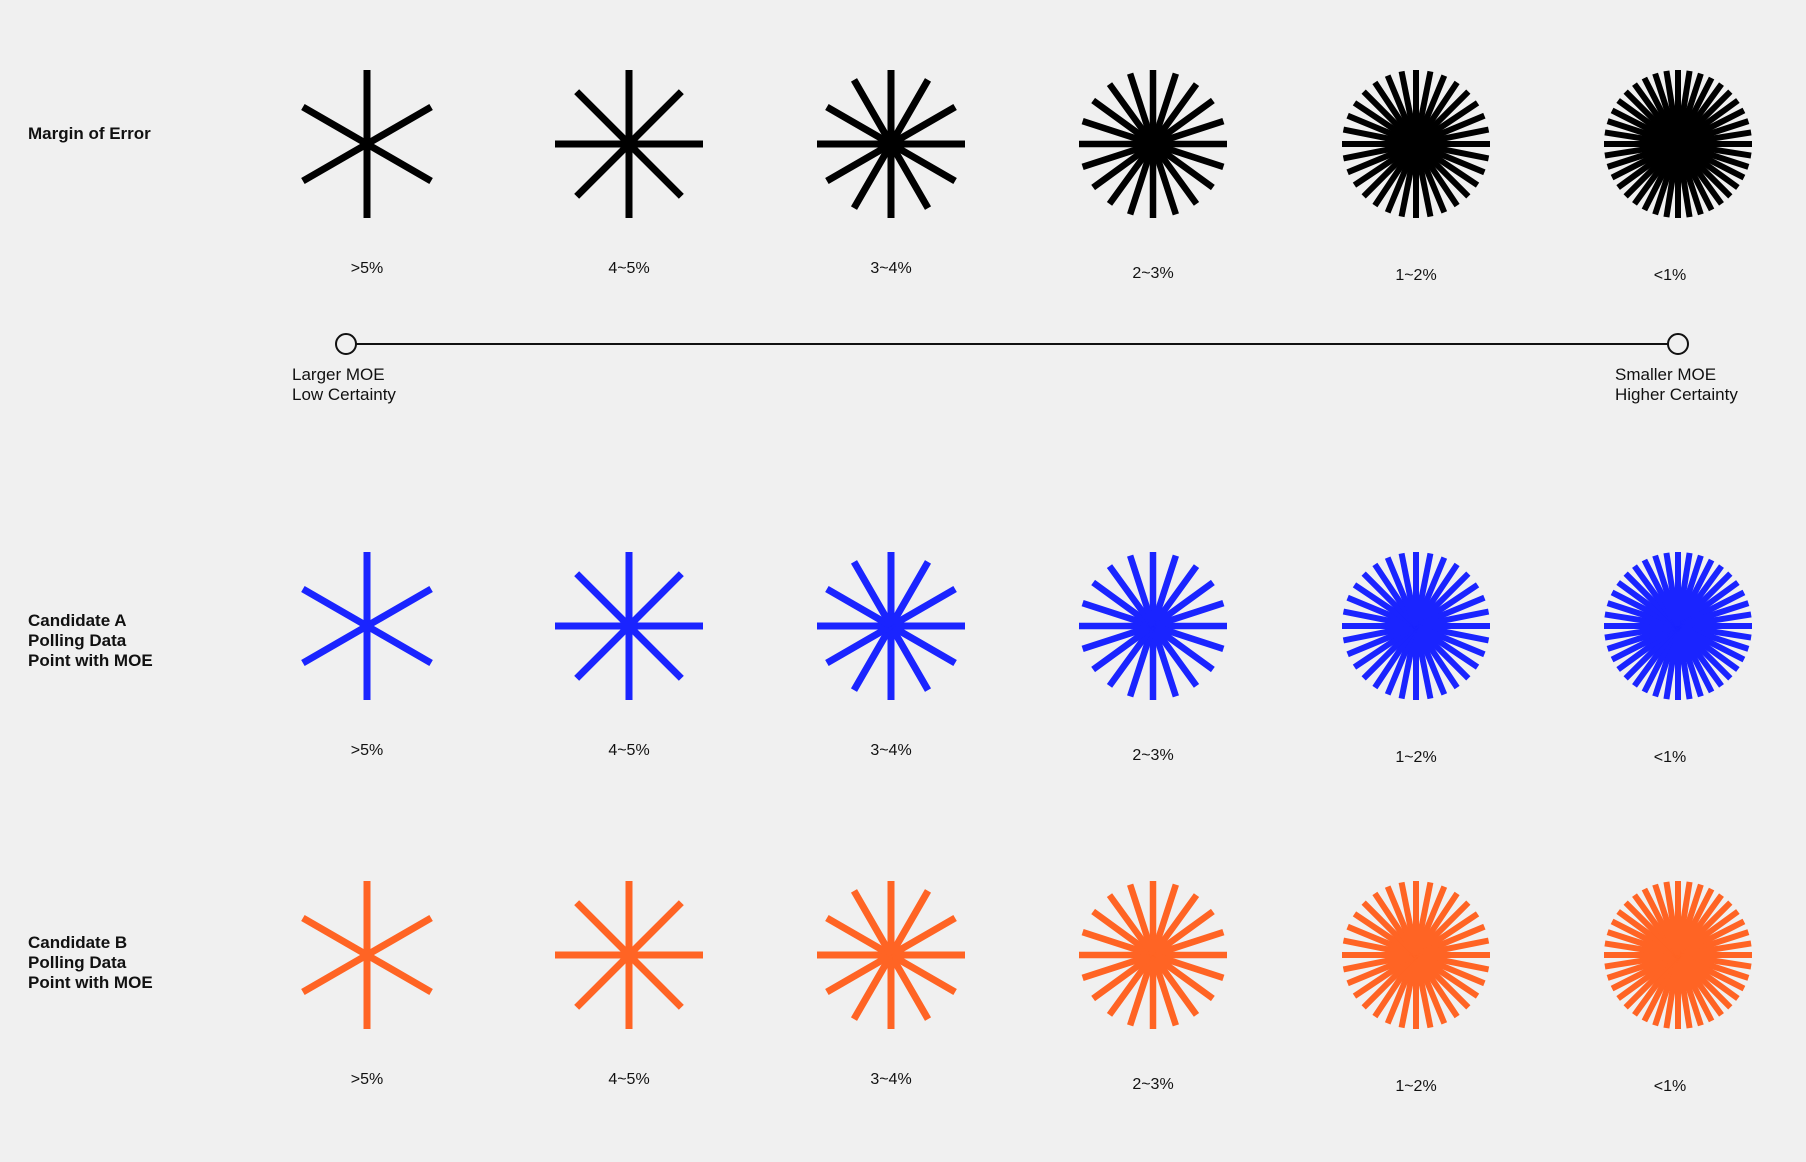 The width and height of the screenshot is (1806, 1162). Describe the element at coordinates (346, 344) in the screenshot. I see `scale-endpoint-left-marker` at that location.